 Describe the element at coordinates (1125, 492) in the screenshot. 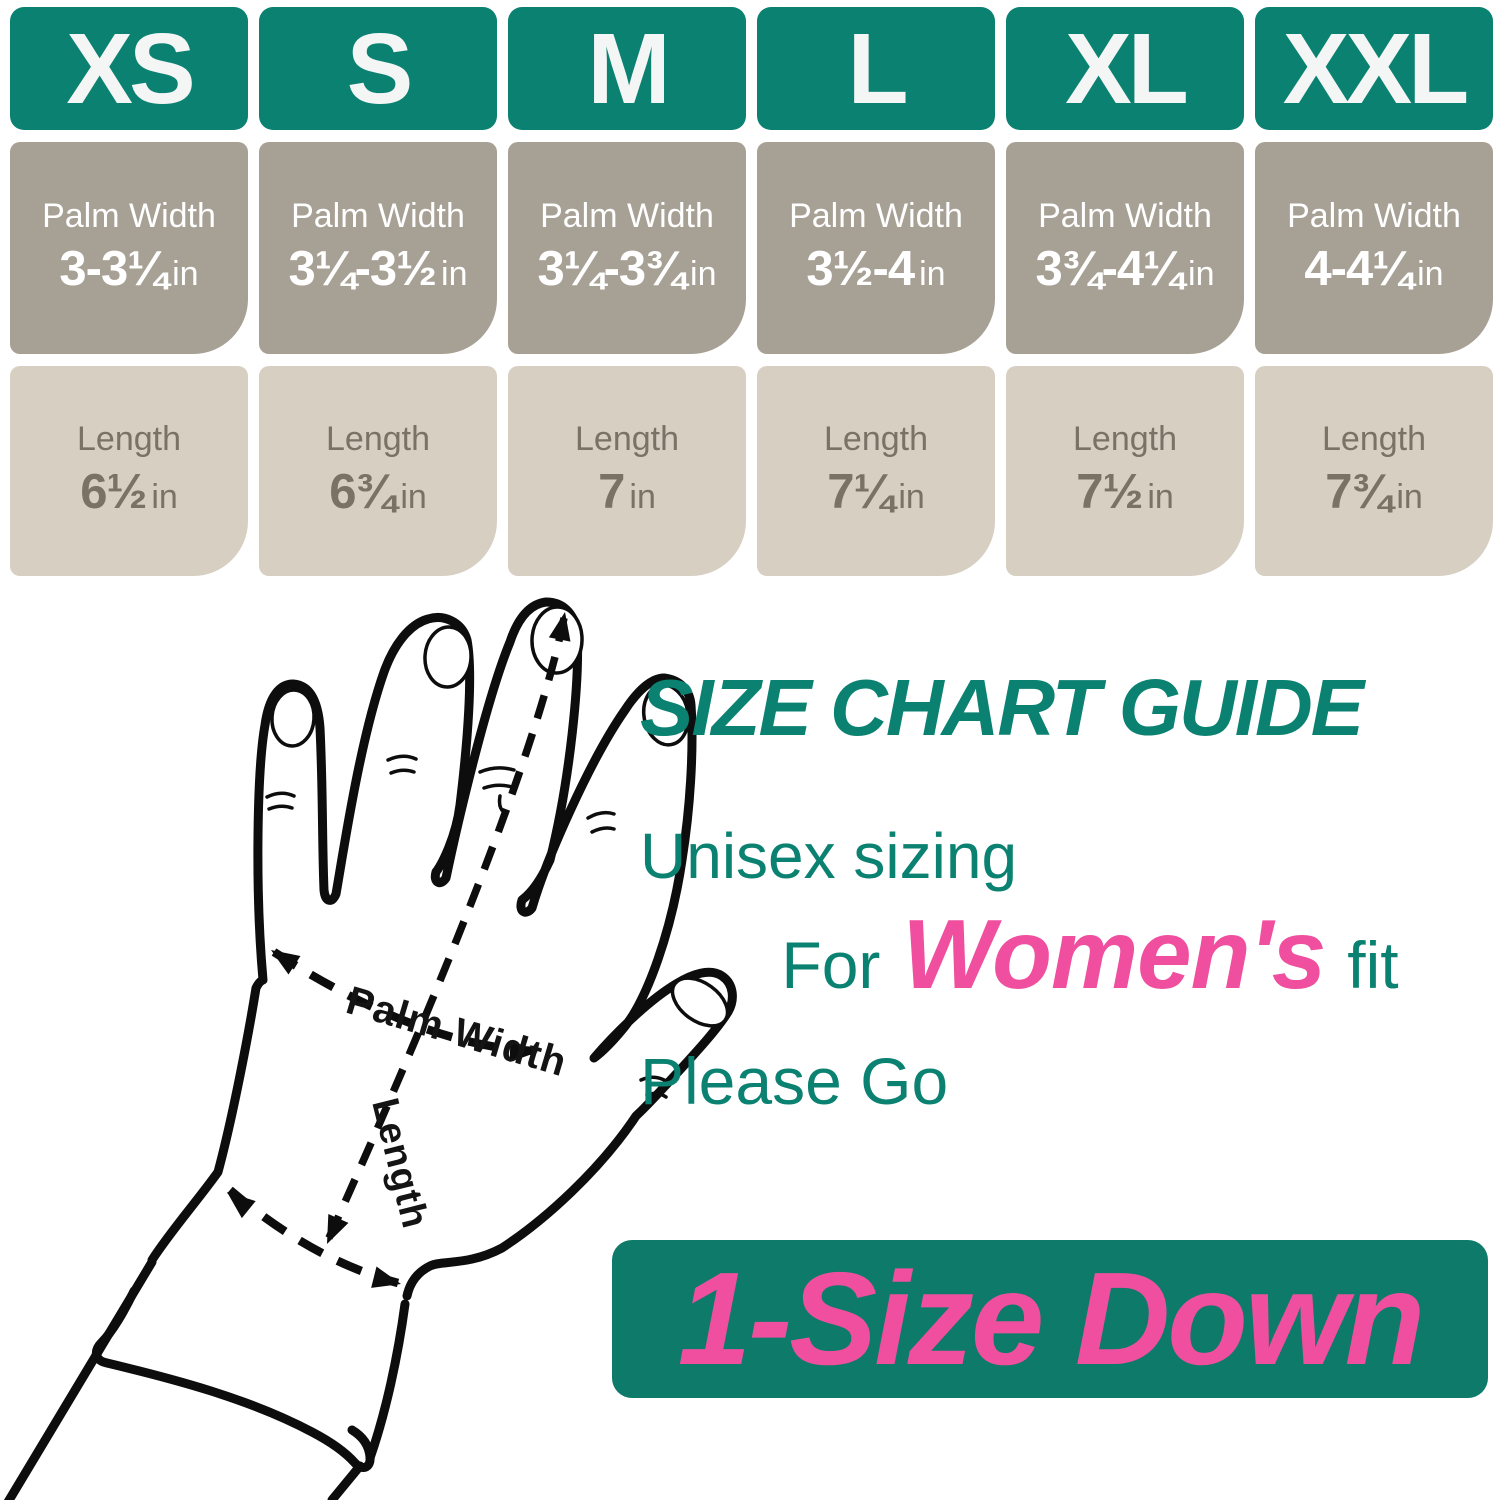

I see `length-value: 7½ in` at that location.